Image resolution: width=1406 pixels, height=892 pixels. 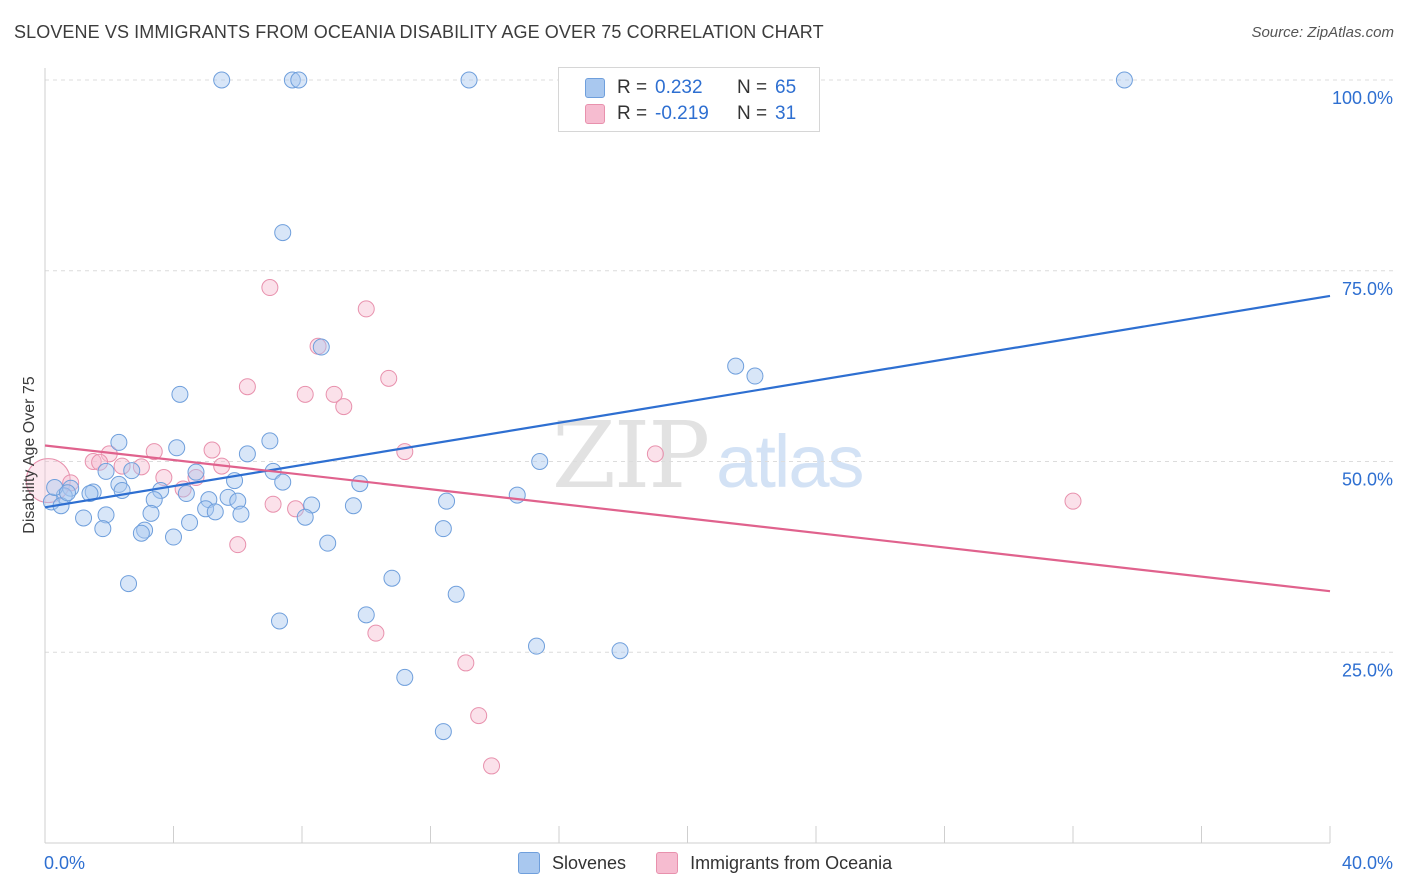 I want to click on legend-swatch-blue, so click(x=595, y=88).